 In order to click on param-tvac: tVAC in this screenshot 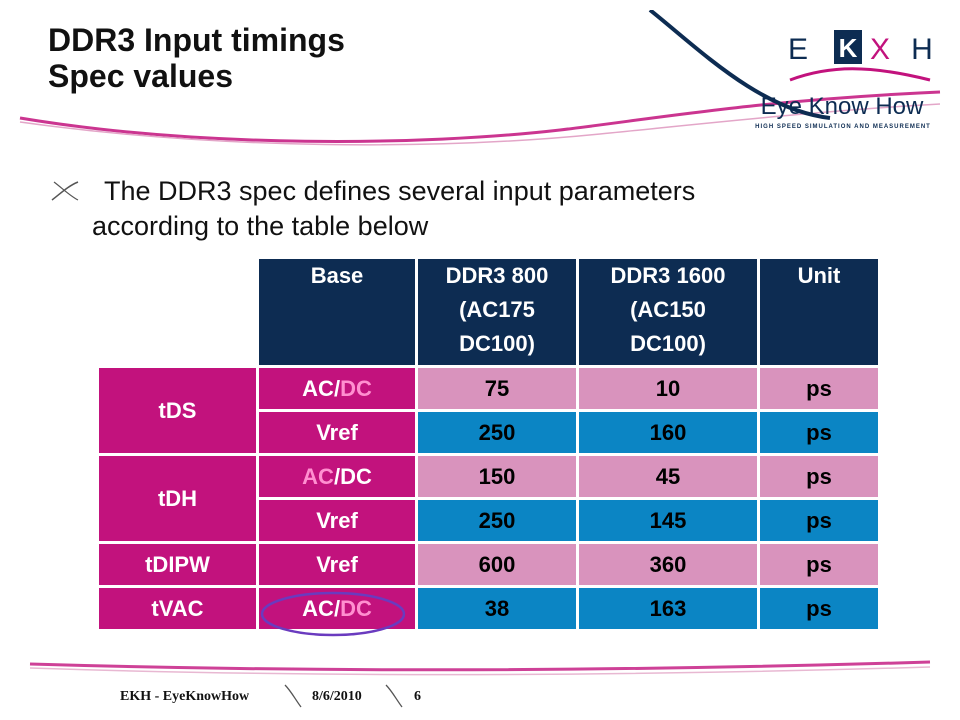, I will do `click(177, 608)`.